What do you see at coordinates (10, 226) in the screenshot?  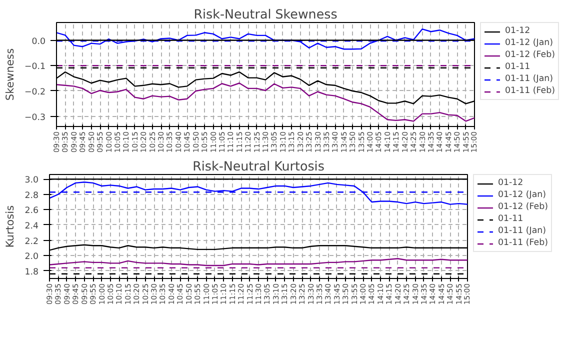 I see `y-axis-title: Kurtosis` at bounding box center [10, 226].